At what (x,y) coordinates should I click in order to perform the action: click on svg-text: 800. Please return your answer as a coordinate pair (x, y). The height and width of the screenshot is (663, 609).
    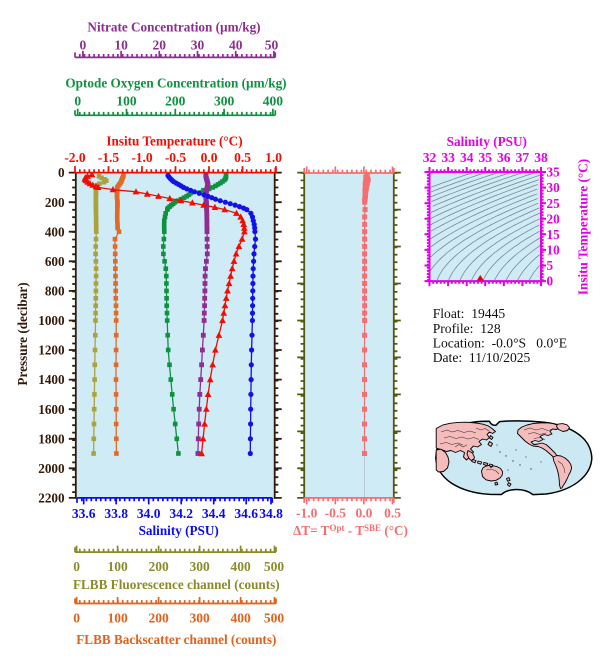
    Looking at the image, I should click on (55, 291).